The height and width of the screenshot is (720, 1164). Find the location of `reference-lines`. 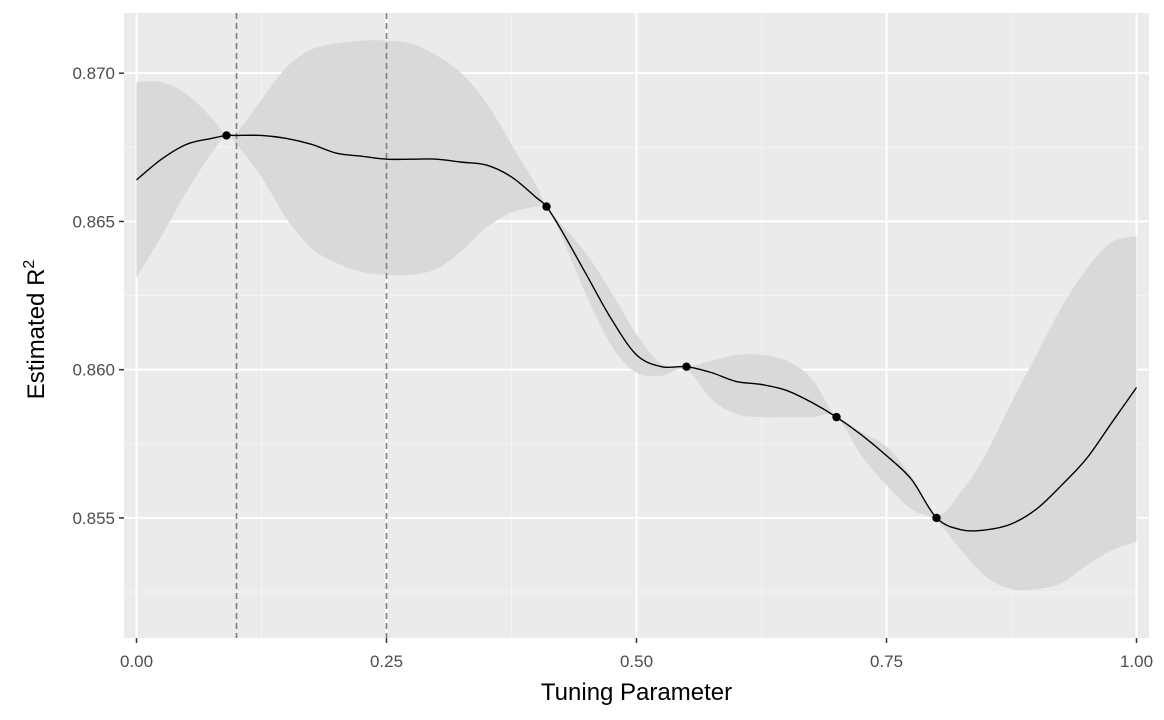

reference-lines is located at coordinates (311, 325).